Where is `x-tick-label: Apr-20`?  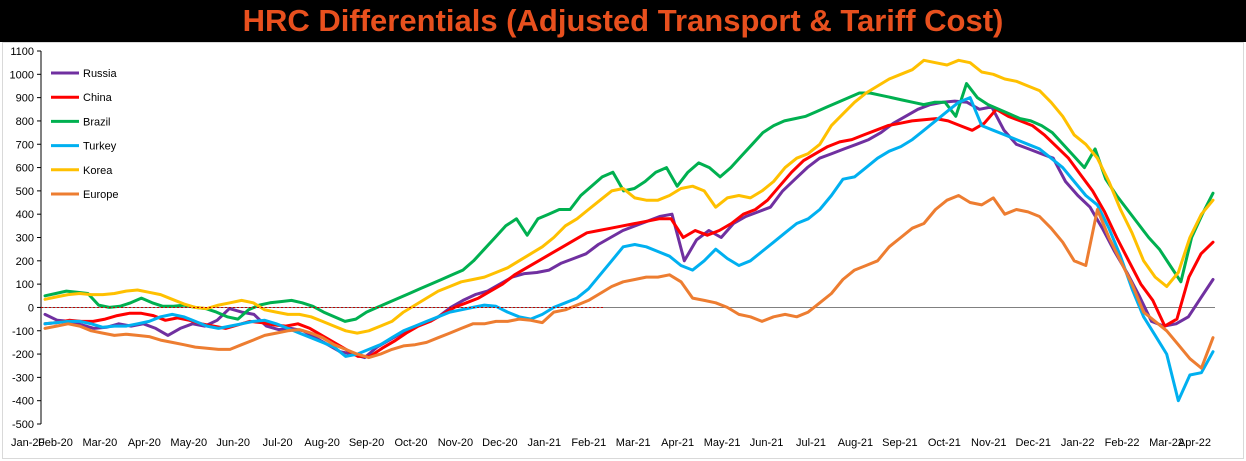
x-tick-label: Apr-20 is located at coordinates (144, 443).